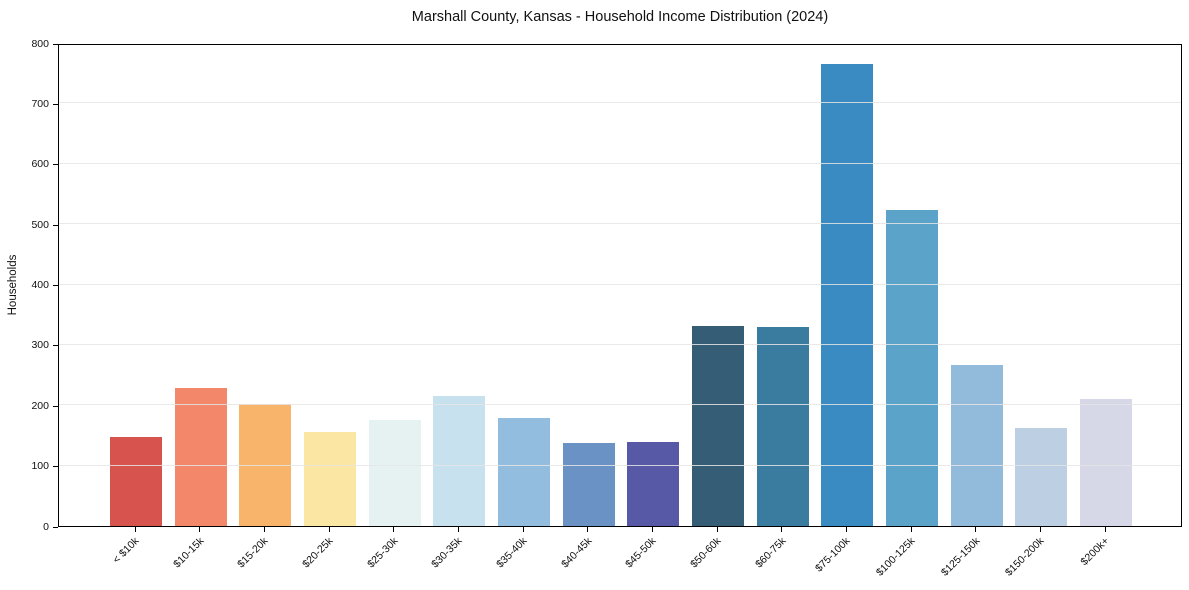 The height and width of the screenshot is (590, 1189). Describe the element at coordinates (1040, 529) in the screenshot. I see `x-tick-mark-$150-200k` at that location.